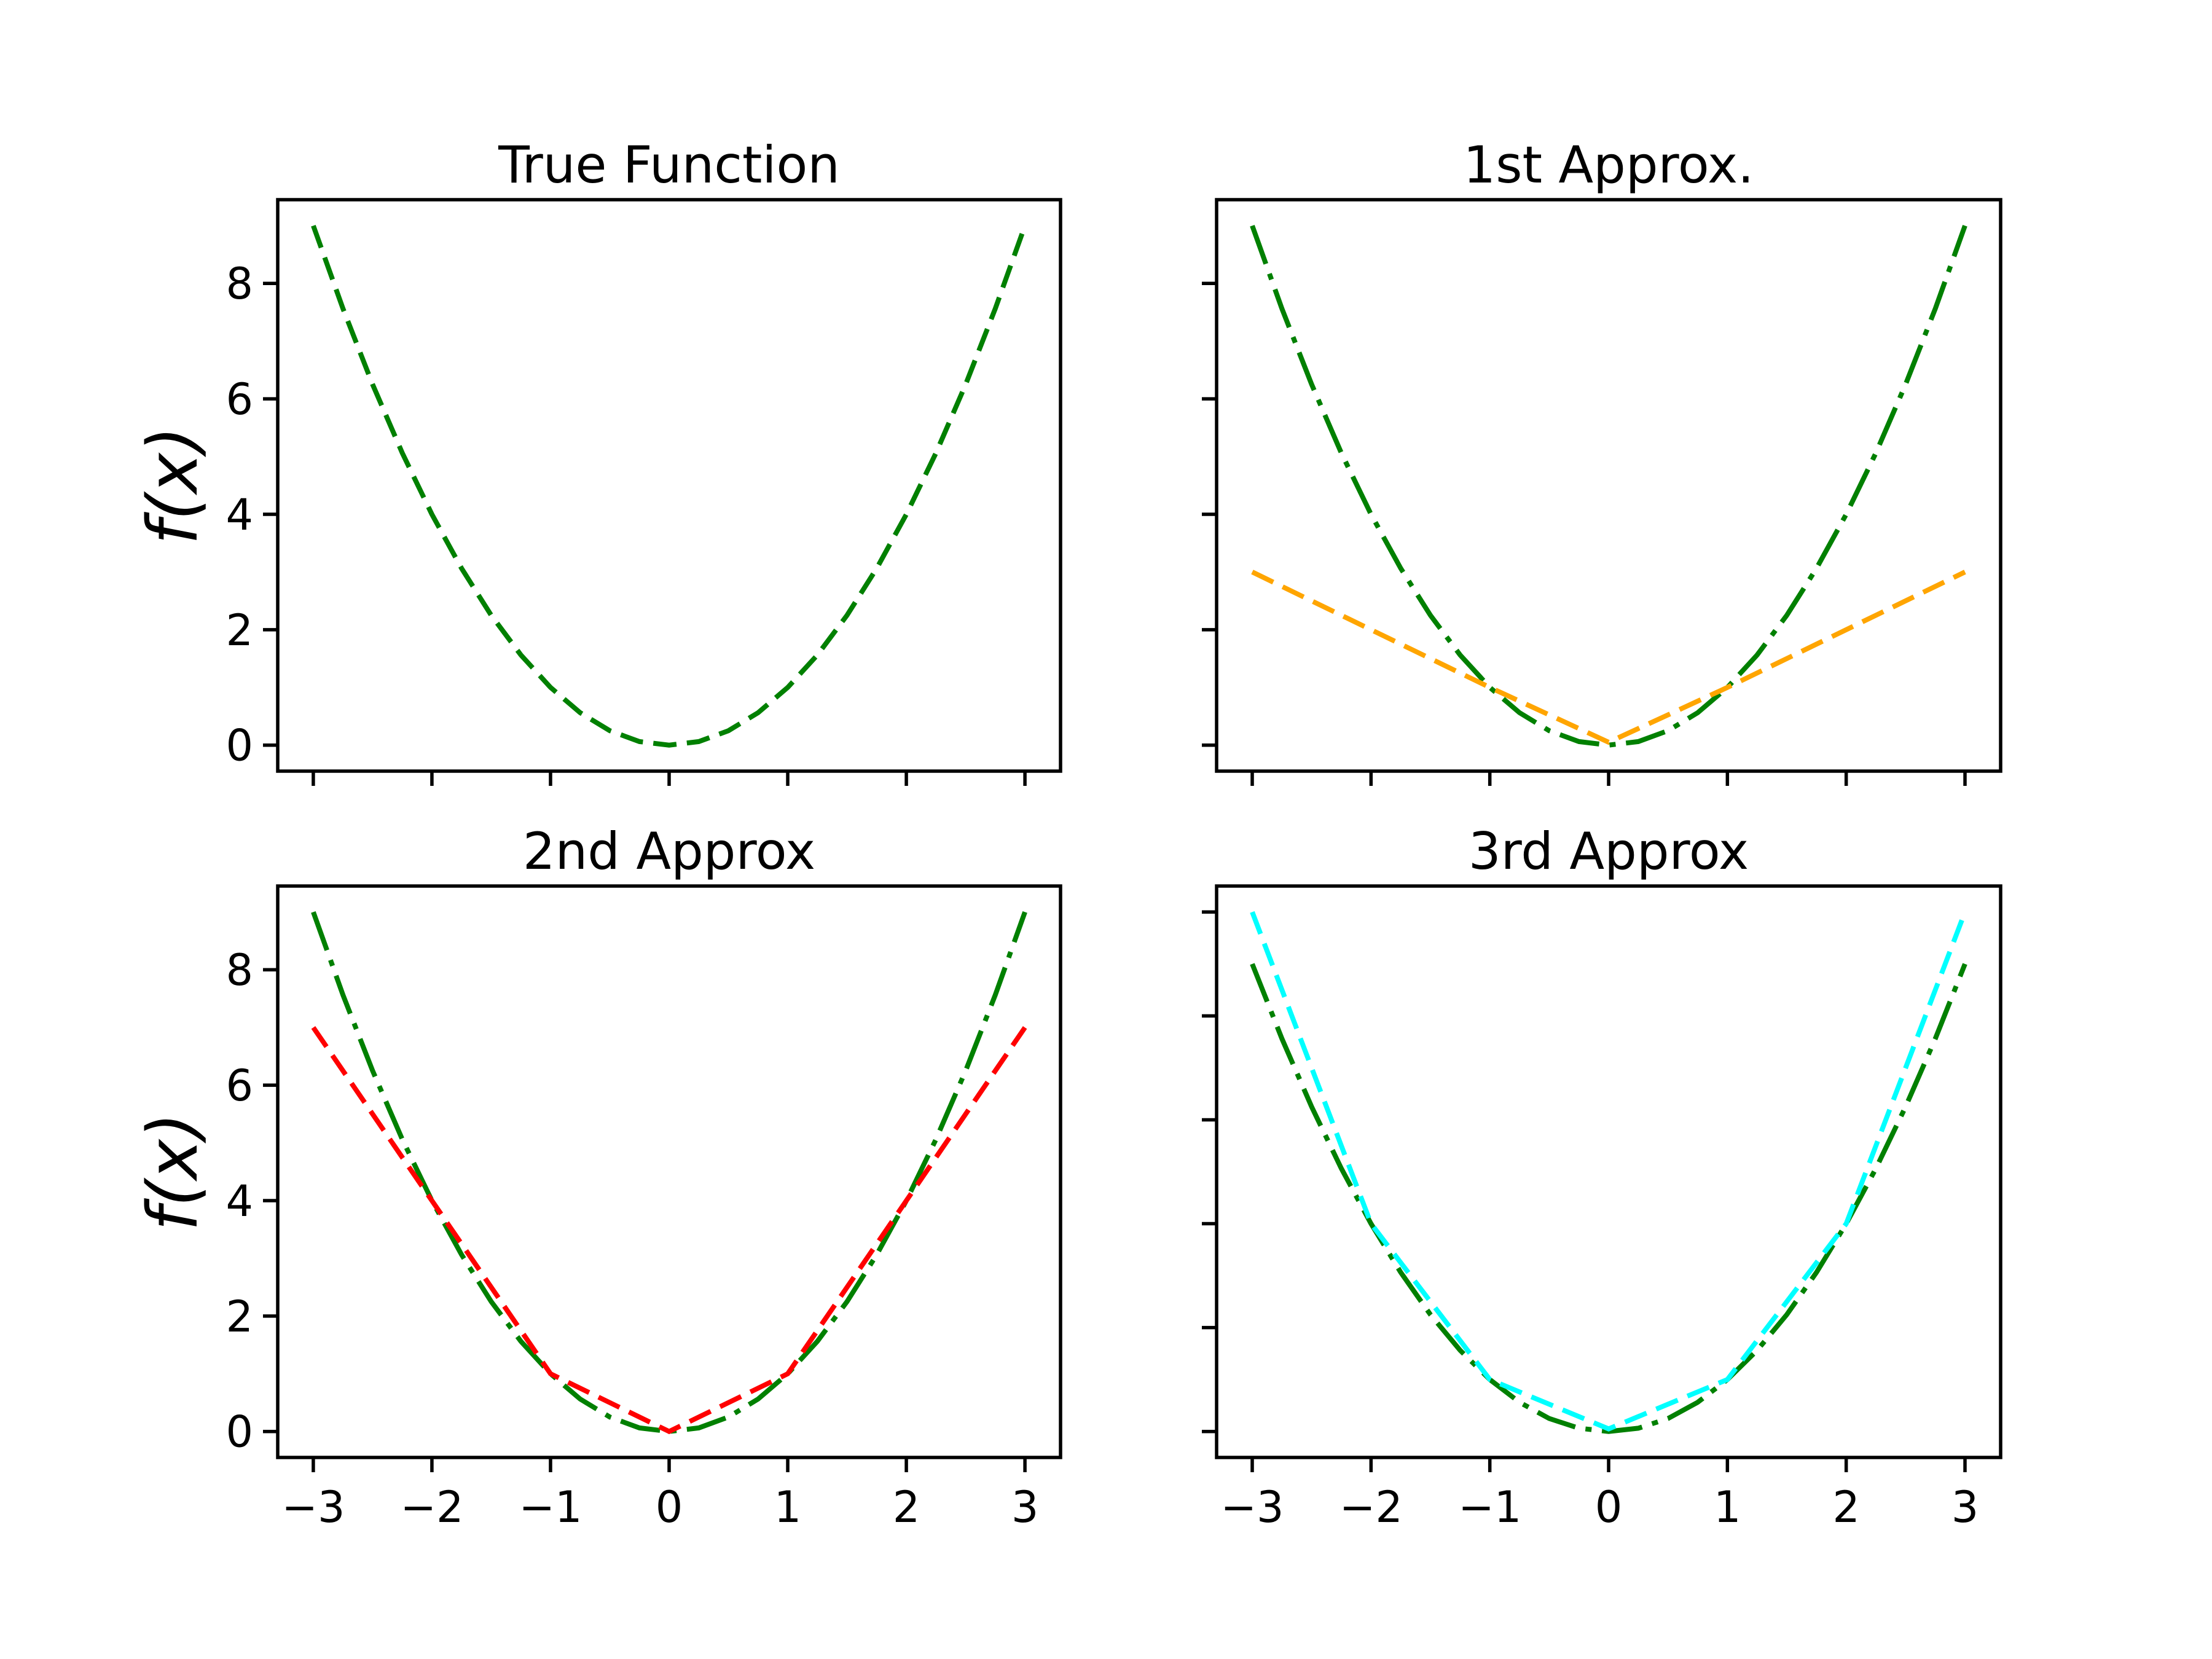 The image size is (2212, 1659). I want to click on subplot-title: True Function, so click(669, 165).